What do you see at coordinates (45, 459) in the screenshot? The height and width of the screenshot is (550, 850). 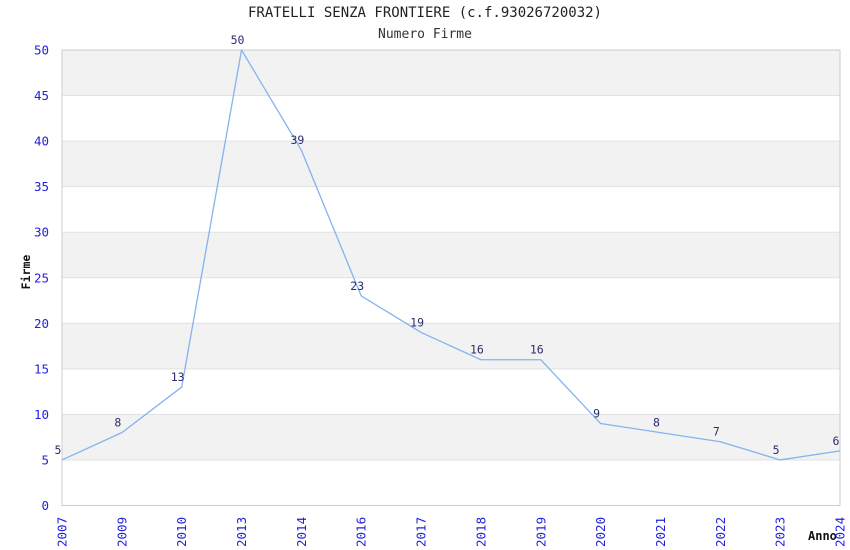 I see `y-tick-label: 5` at bounding box center [45, 459].